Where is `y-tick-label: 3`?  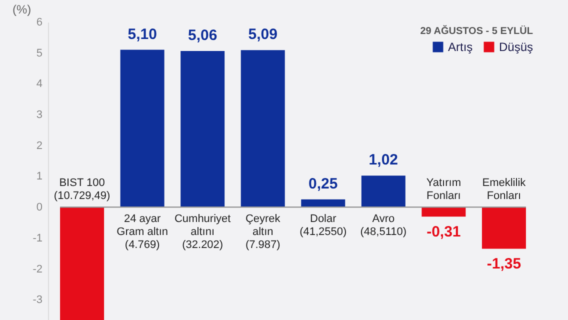 y-tick-label: 3 is located at coordinates (39, 115).